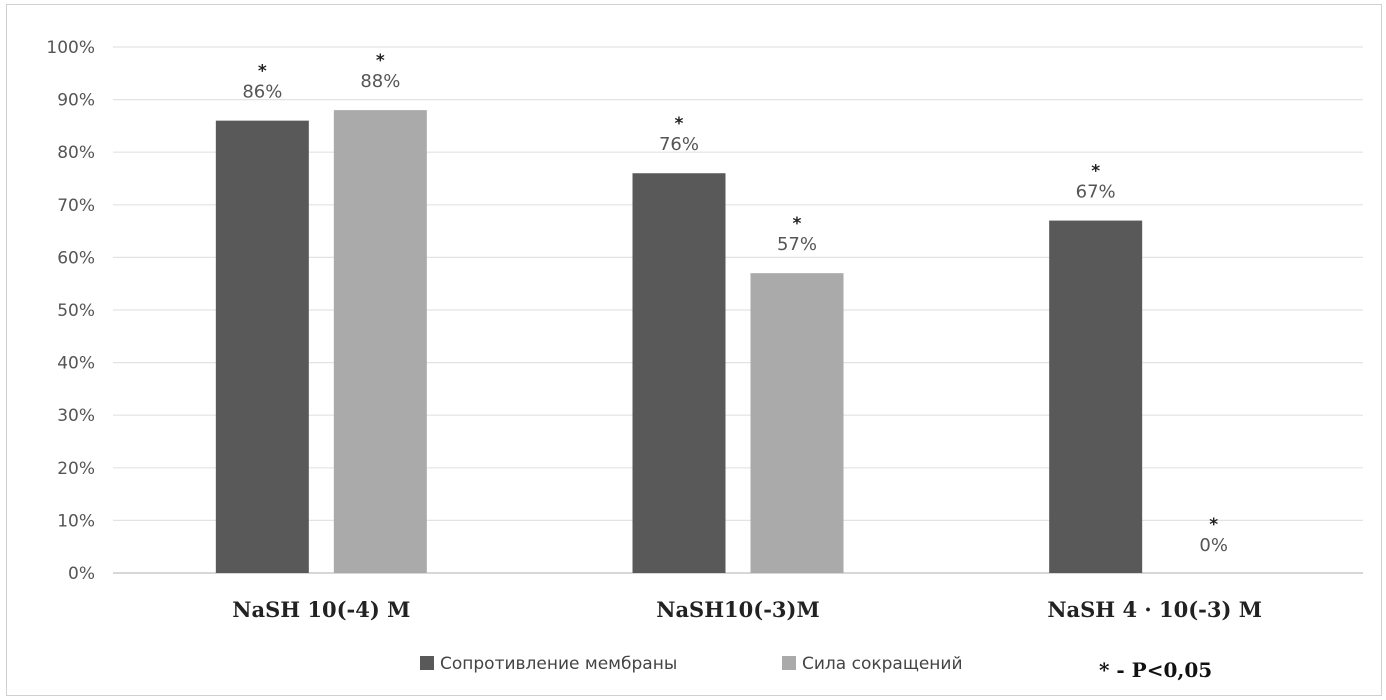 Image resolution: width=1386 pixels, height=700 pixels. What do you see at coordinates (797, 244) in the screenshot?
I see `data-label: 57%` at bounding box center [797, 244].